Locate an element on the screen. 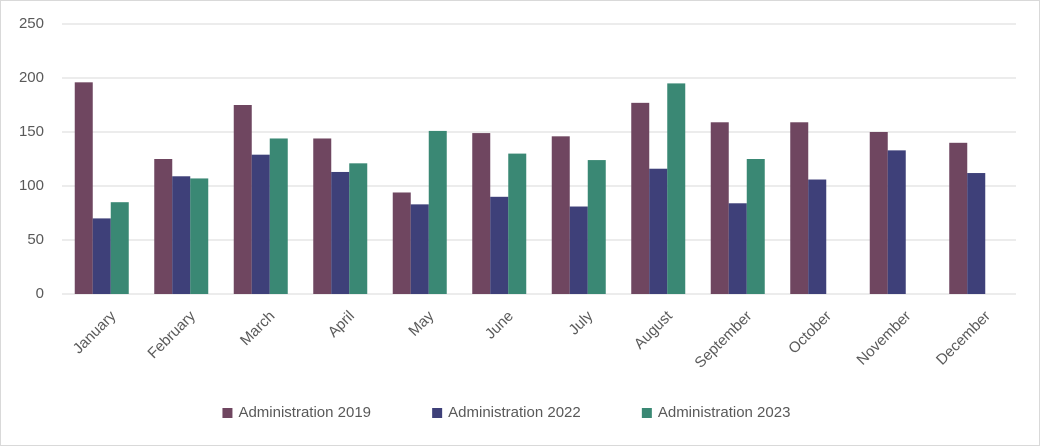  y-tick-label: 200 is located at coordinates (31, 77).